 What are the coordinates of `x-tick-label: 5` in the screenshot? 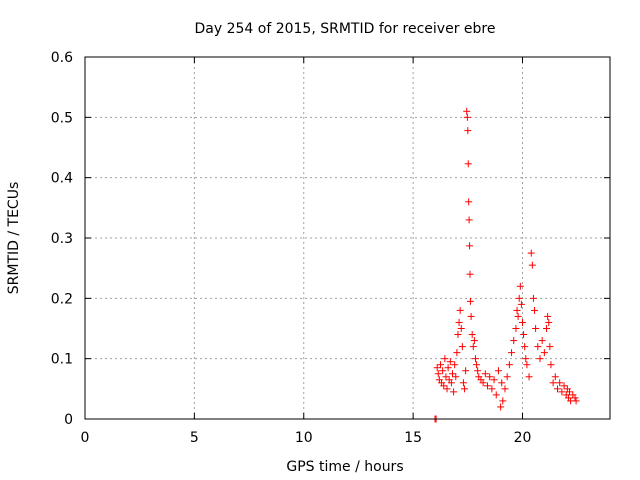 It's located at (194, 438).